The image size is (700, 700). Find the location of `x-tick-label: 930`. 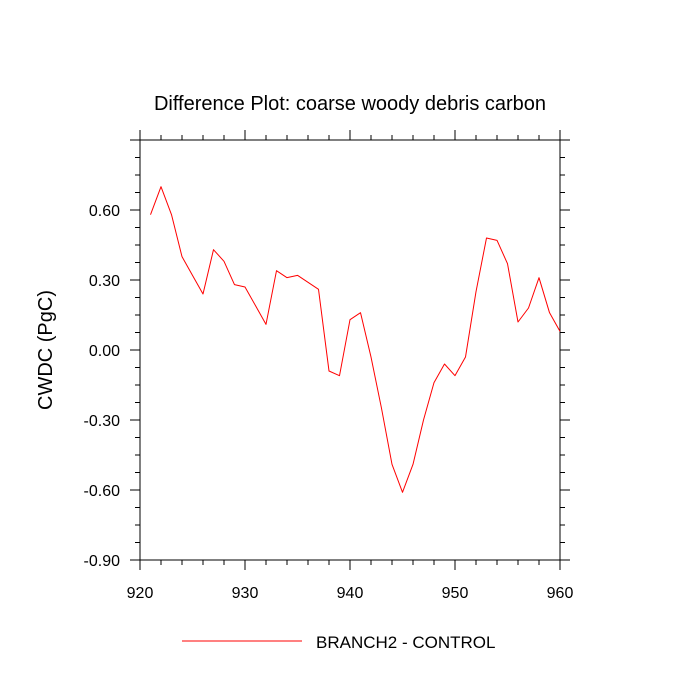

x-tick-label: 930 is located at coordinates (245, 593).